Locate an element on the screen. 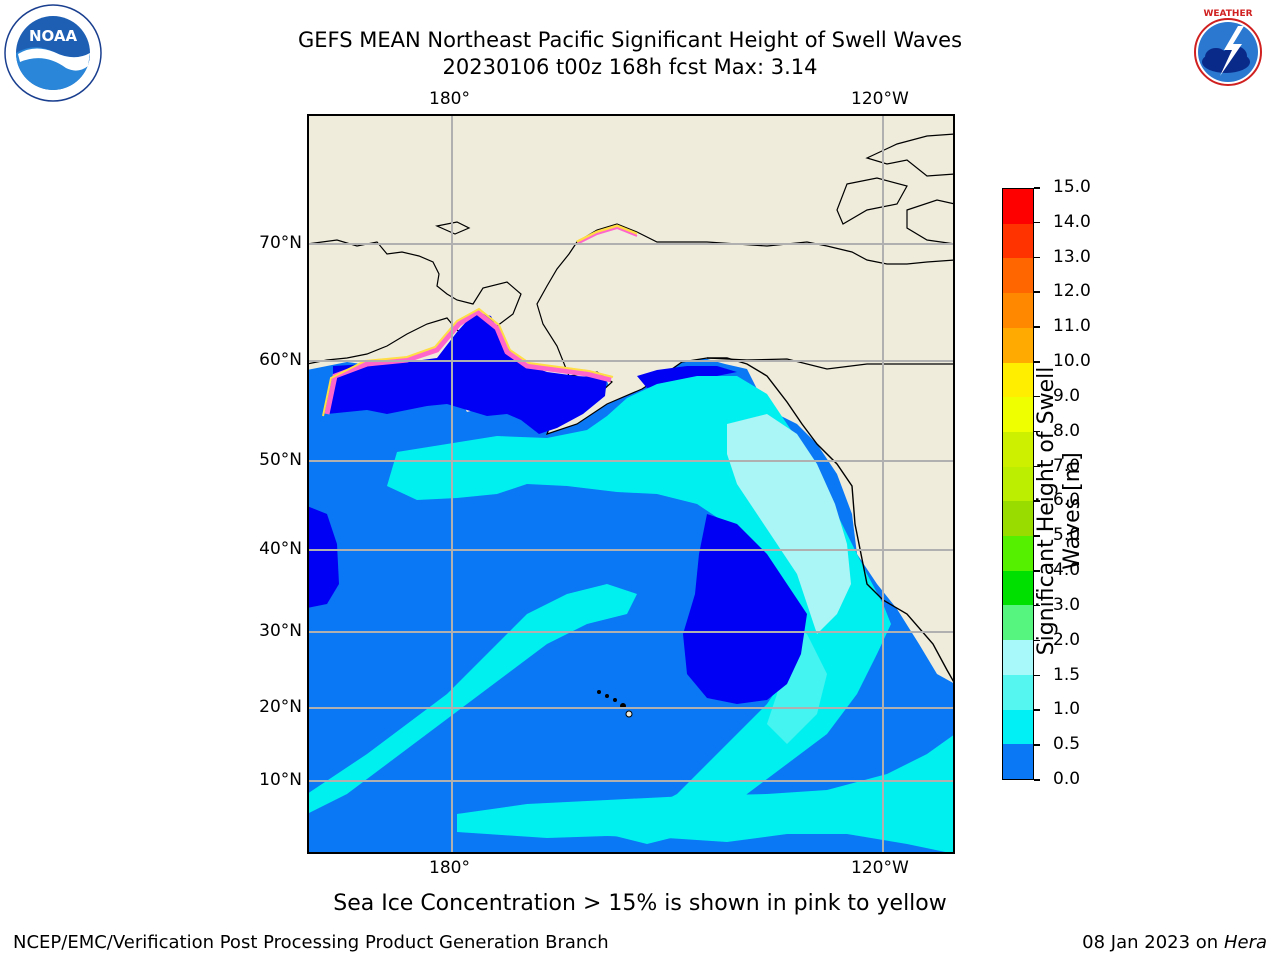  central-low is located at coordinates (745, 609).